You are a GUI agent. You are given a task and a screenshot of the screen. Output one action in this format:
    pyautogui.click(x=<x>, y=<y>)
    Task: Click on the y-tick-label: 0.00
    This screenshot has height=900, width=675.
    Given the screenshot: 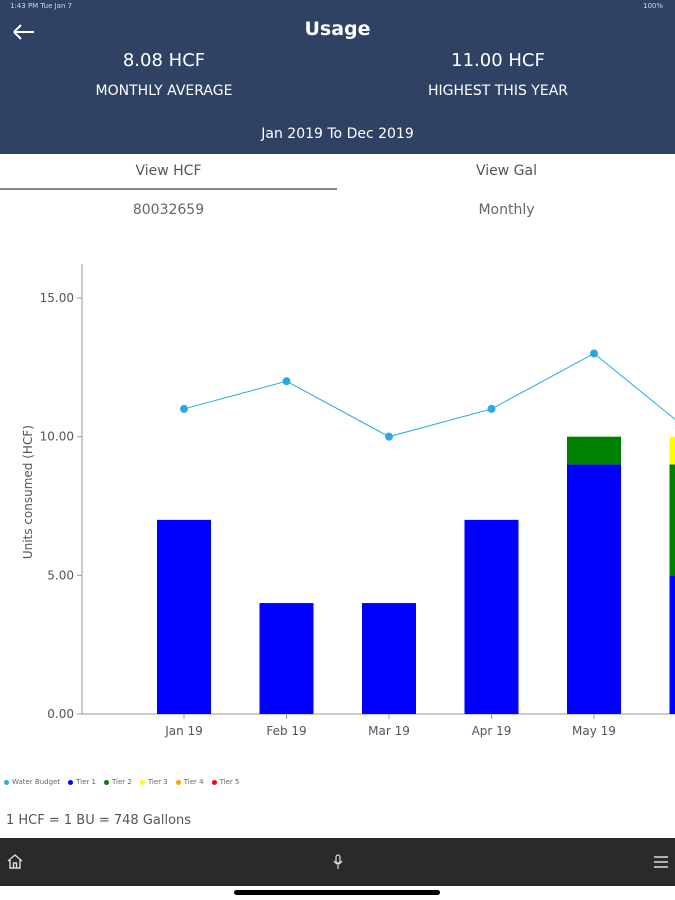 What is the action you would take?
    pyautogui.click(x=60, y=714)
    